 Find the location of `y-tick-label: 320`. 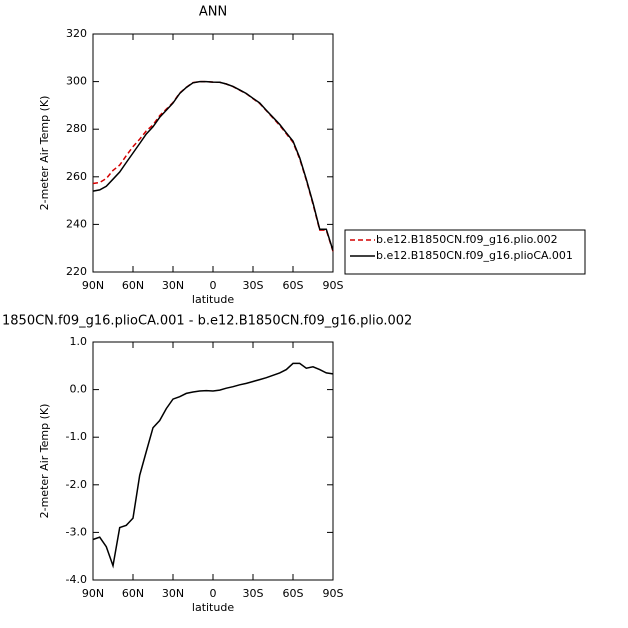

y-tick-label: 320 is located at coordinates (76, 33).